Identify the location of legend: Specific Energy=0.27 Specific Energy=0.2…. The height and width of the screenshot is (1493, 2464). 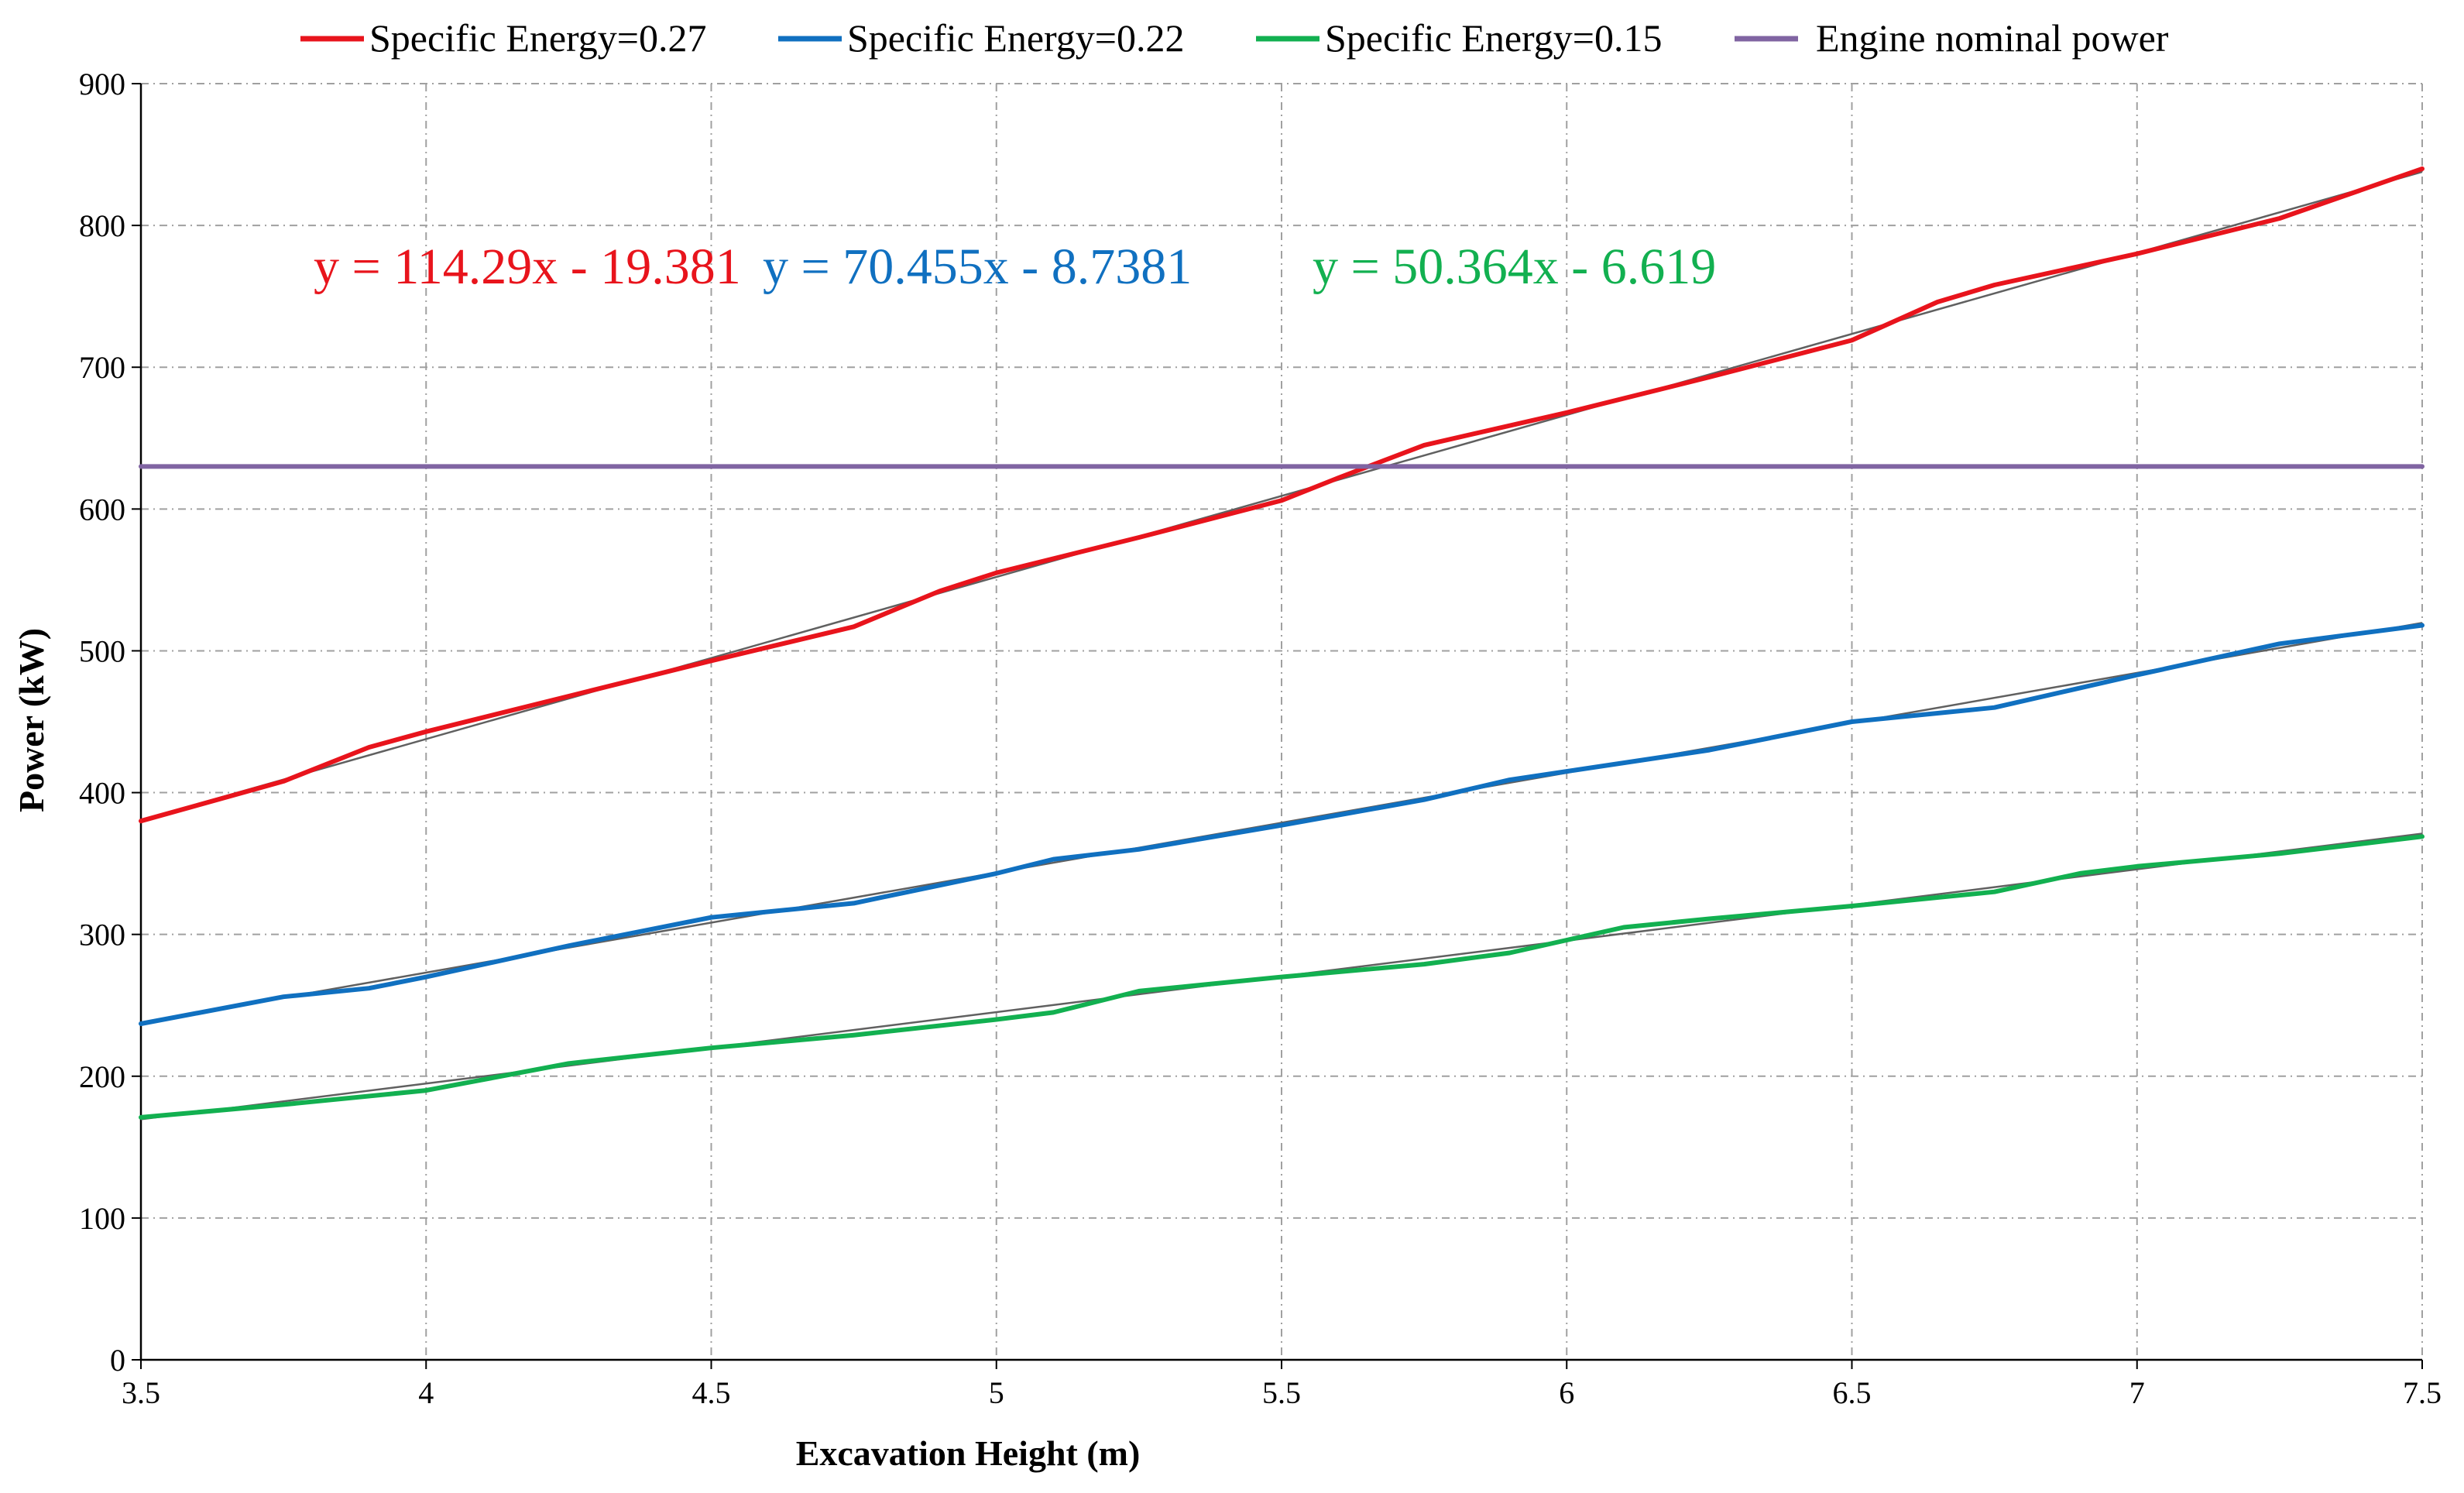
(1234, 38).